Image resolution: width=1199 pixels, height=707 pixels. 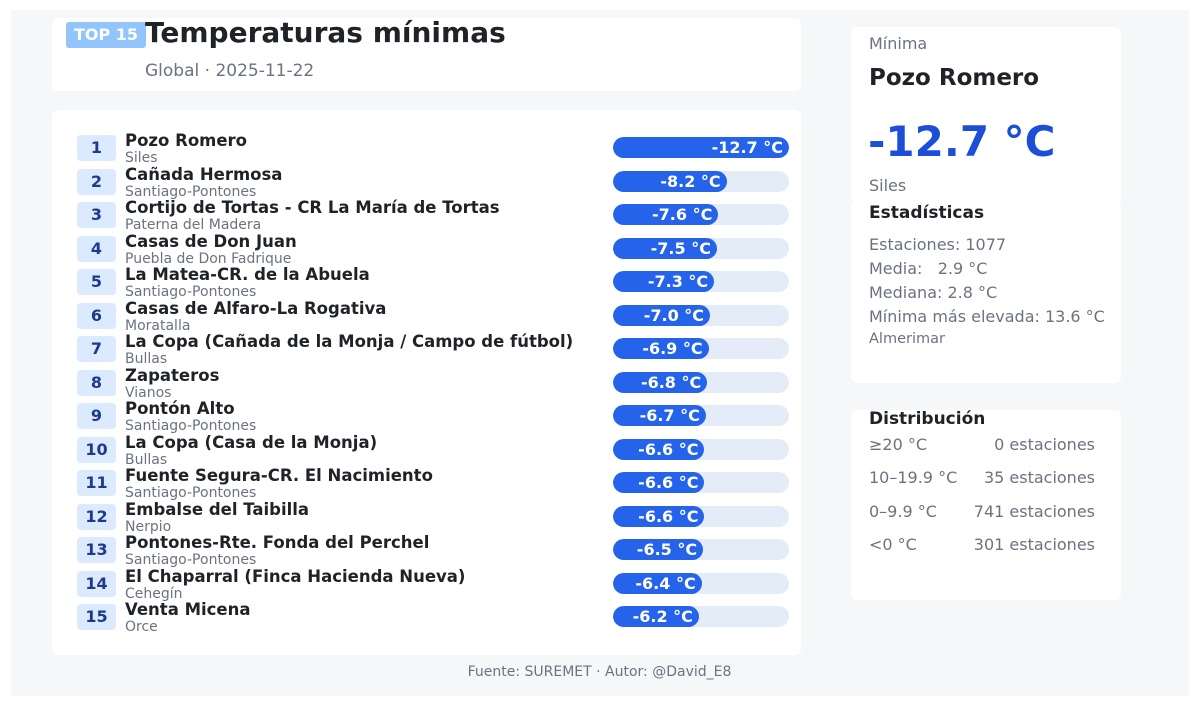 I want to click on temperature-bar-track: -6.9 °C, so click(x=701, y=348).